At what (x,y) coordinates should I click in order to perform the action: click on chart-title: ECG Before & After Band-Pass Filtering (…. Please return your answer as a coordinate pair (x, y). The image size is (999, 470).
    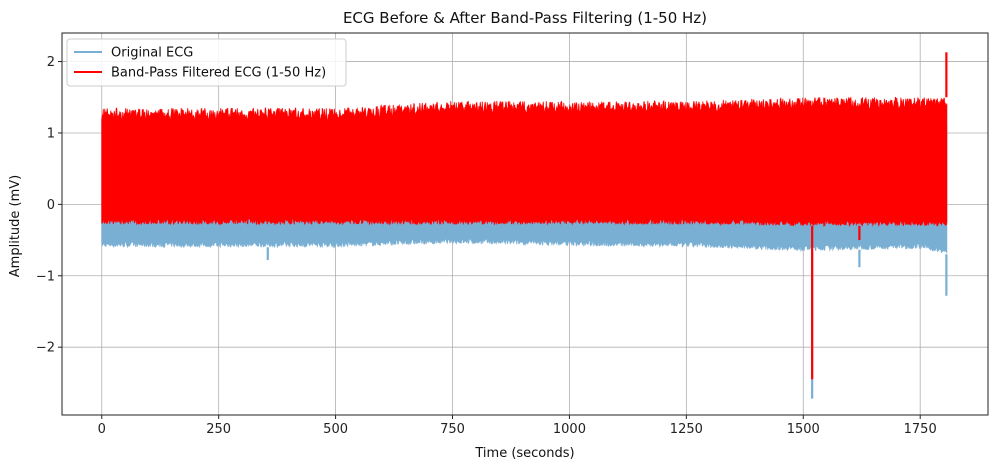
    Looking at the image, I should click on (525, 18).